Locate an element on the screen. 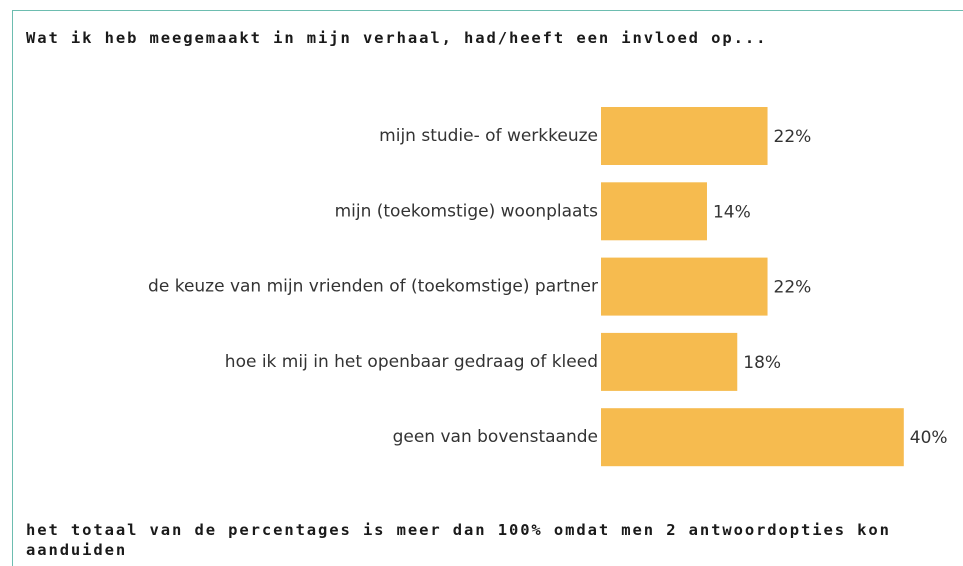 This screenshot has height=566, width=963. category-label: mijn studie- of werkkeuze is located at coordinates (488, 136).